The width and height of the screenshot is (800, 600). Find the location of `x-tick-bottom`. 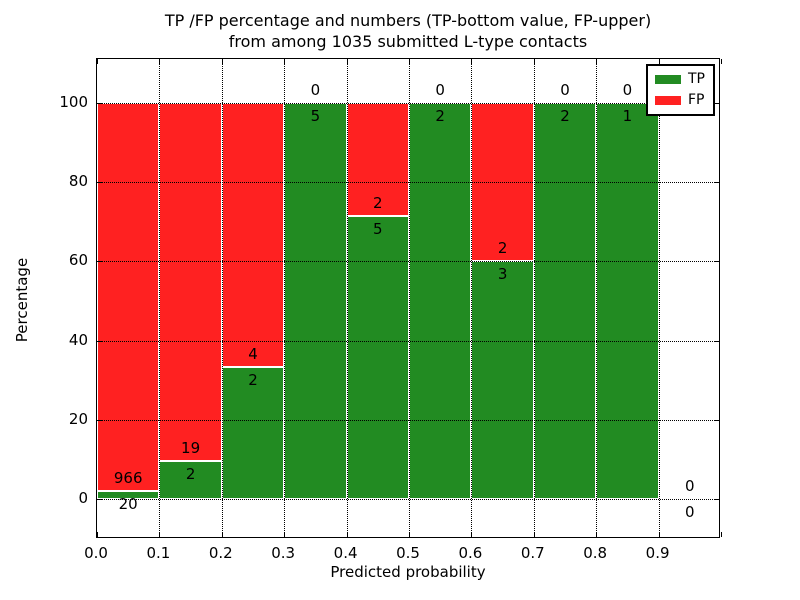

x-tick-bottom is located at coordinates (721, 534).